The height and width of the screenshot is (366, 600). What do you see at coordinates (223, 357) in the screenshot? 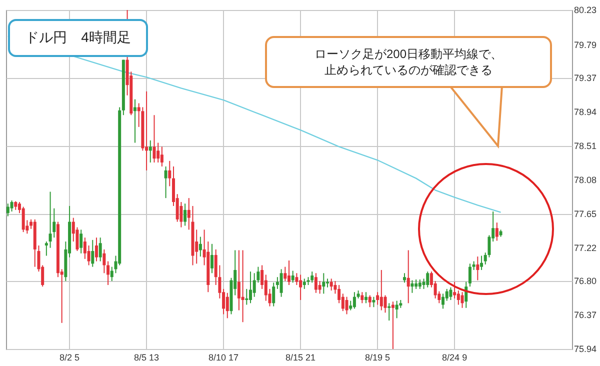
I see `x-tick-label: 8/10 17` at bounding box center [223, 357].